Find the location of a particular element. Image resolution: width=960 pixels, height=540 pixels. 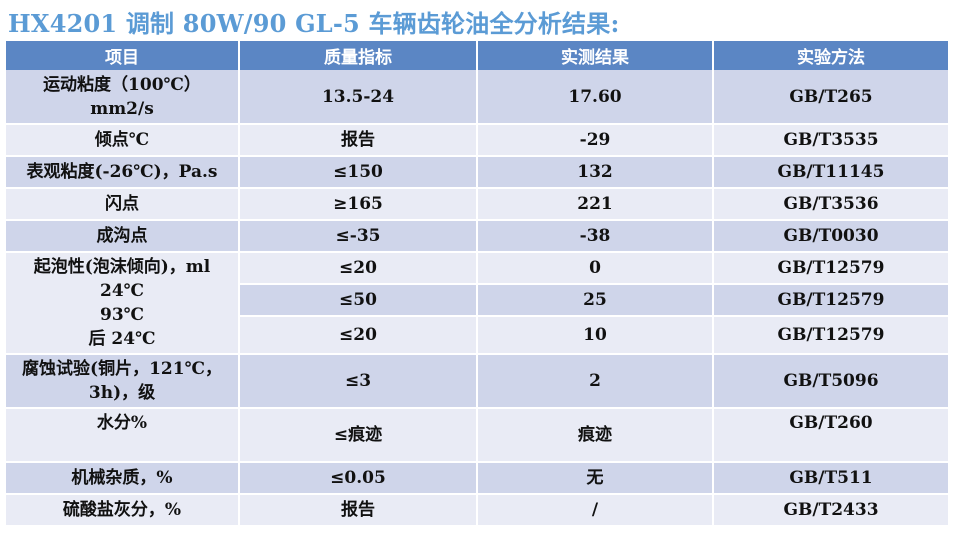

table-row: ≤20 10 GB/T12579 is located at coordinates (478, 335).